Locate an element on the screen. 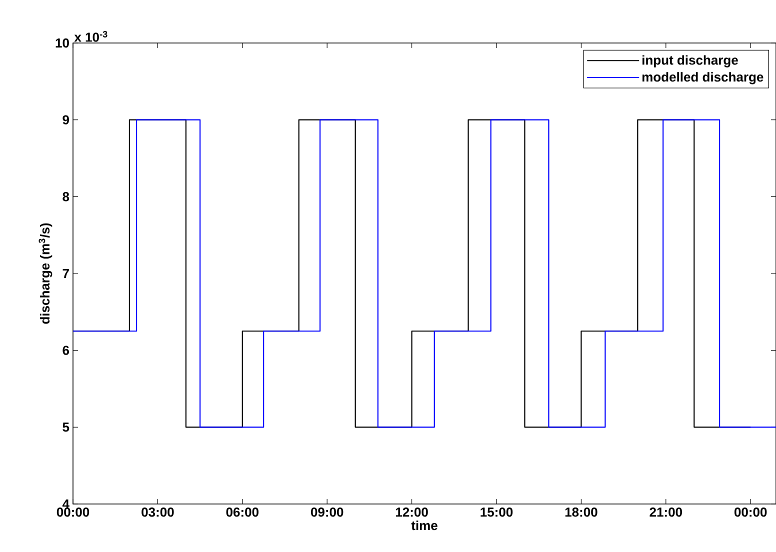 The image size is (776, 552). x-tick-label: 12:00 is located at coordinates (412, 512).